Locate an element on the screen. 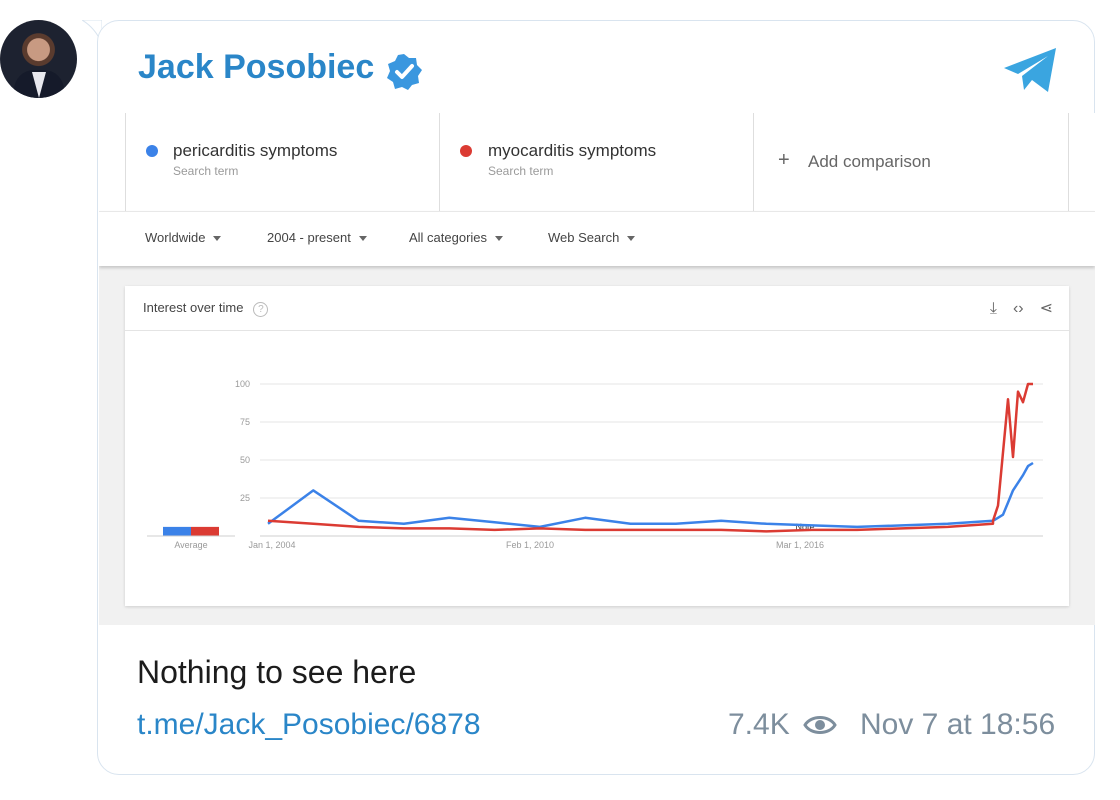 This screenshot has height=800, width=1120. add-comparison-label: Add comparison is located at coordinates (869, 161).